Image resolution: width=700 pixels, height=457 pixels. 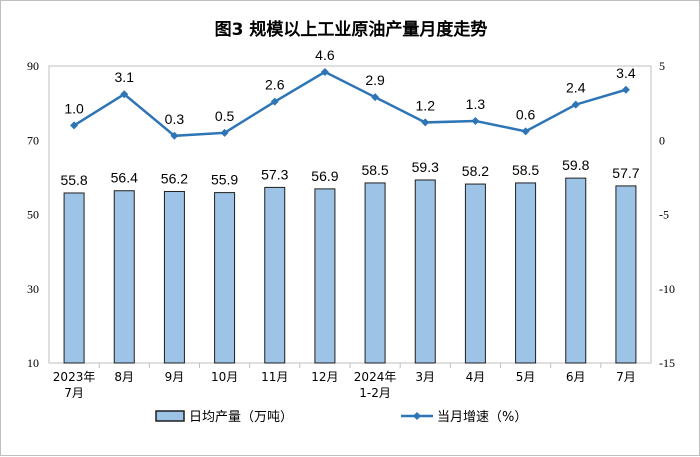 What do you see at coordinates (417, 416) in the screenshot?
I see `legend-line-marker` at bounding box center [417, 416].